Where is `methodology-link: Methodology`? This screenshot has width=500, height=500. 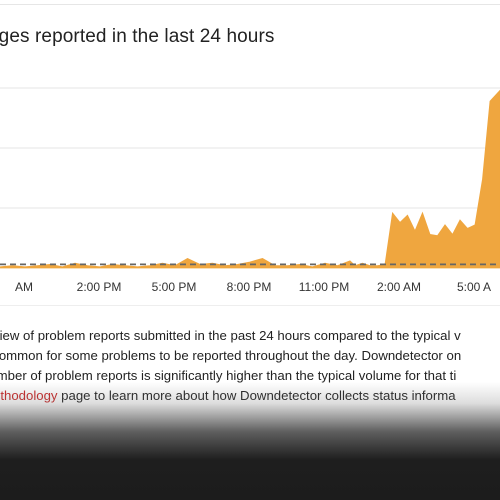
methodology-link: Methodology is located at coordinates (29, 395).